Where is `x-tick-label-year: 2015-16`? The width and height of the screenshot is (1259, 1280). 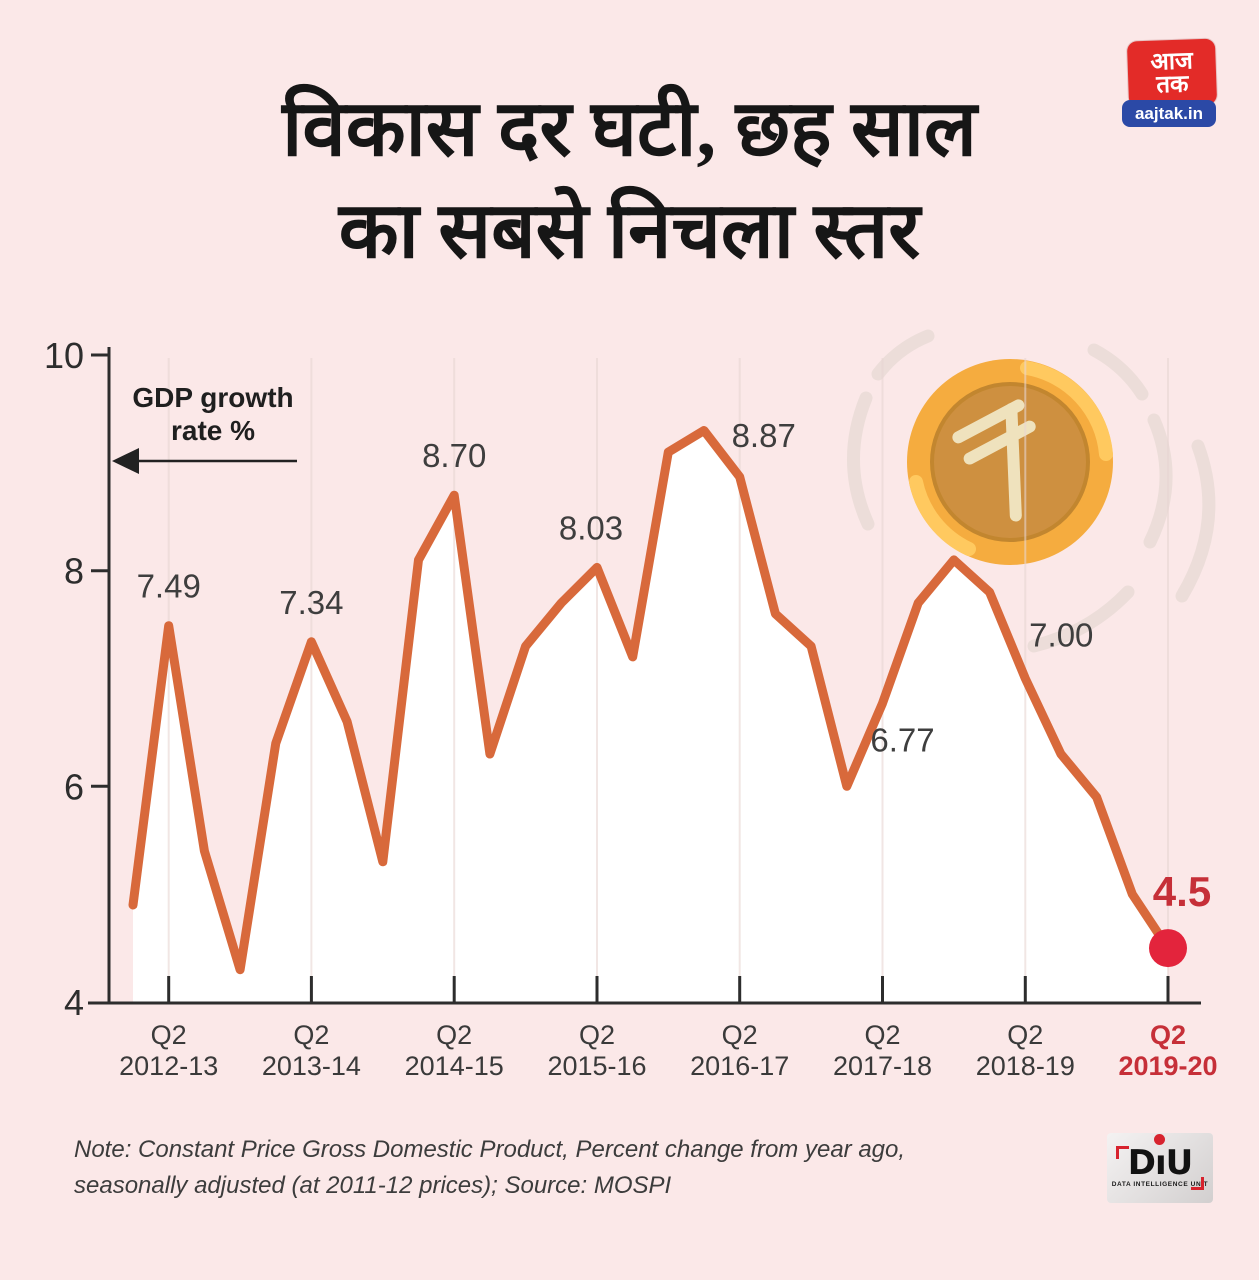 x-tick-label-year: 2015-16 is located at coordinates (596, 1066).